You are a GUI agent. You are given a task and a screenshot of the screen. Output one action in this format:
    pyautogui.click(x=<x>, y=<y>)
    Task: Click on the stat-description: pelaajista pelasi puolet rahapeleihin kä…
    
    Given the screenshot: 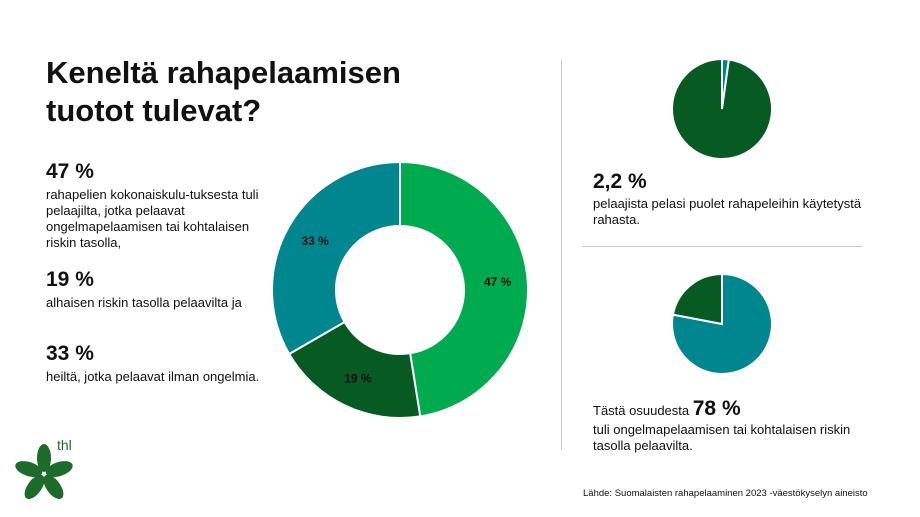 What is the action you would take?
    pyautogui.click(x=727, y=211)
    